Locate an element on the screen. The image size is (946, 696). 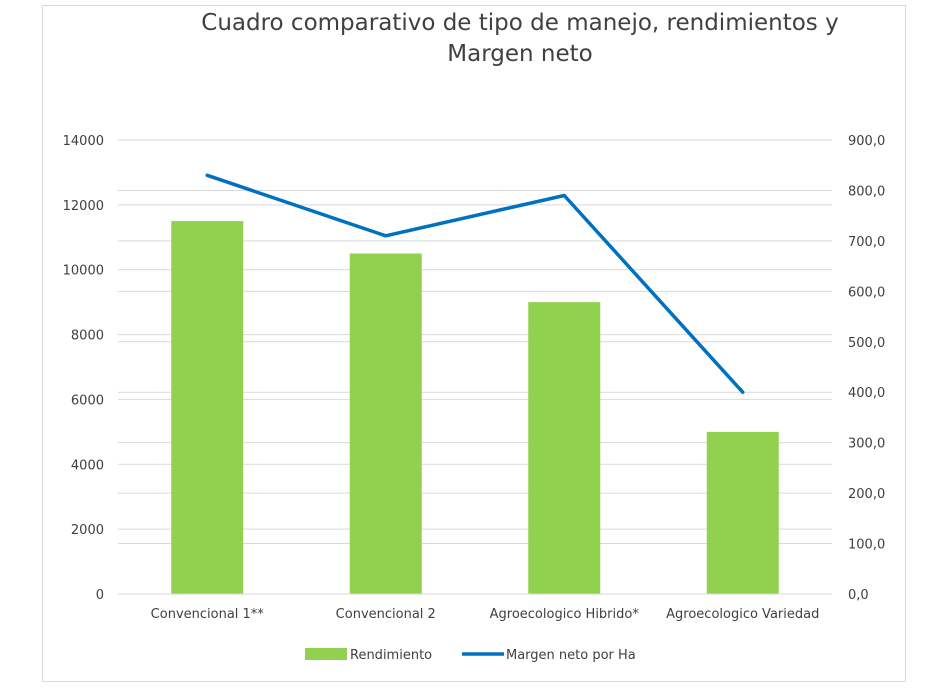
y-left-tick-label: 0 is located at coordinates (100, 595).